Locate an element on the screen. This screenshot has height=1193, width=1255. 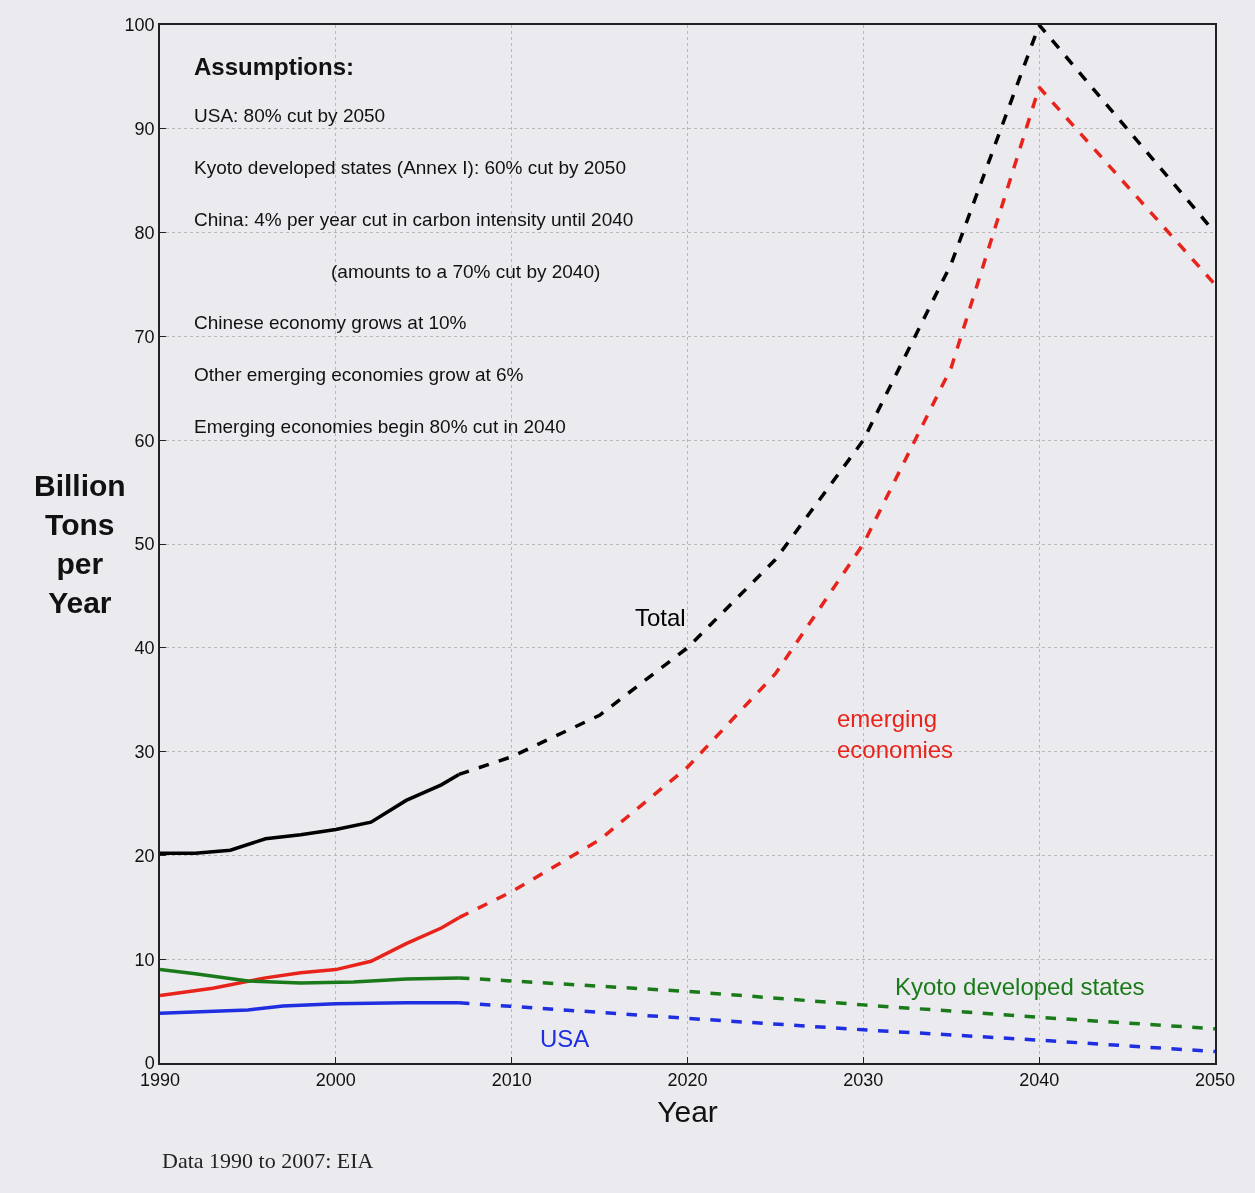
y-tick-label: 50 is located at coordinates (144, 544).